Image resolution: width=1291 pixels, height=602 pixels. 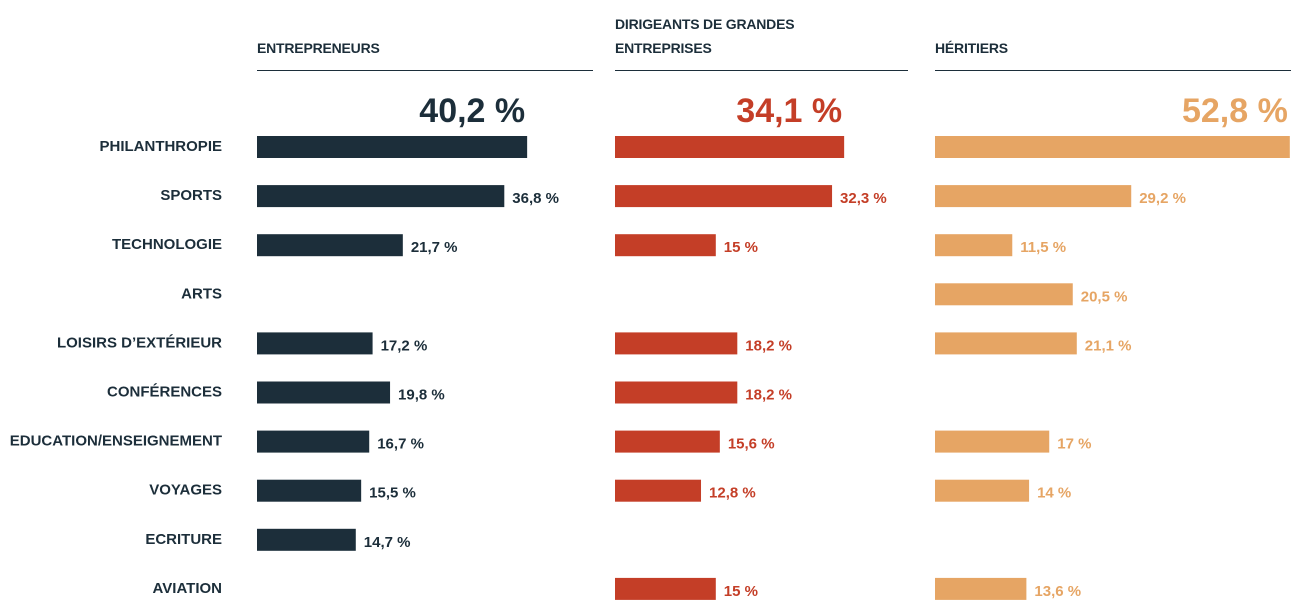 What do you see at coordinates (191, 195) in the screenshot?
I see `category-label: SPORTS` at bounding box center [191, 195].